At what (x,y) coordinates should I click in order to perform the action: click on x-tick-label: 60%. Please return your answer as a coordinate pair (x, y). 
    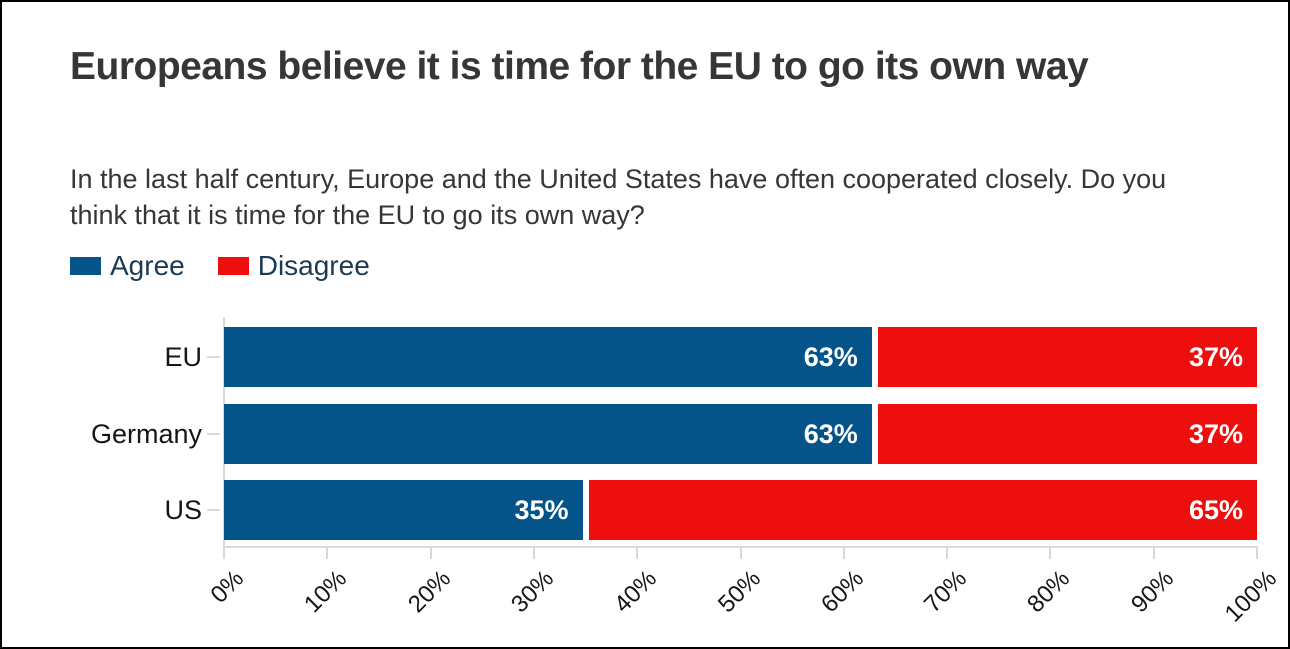
    Looking at the image, I should click on (842, 592).